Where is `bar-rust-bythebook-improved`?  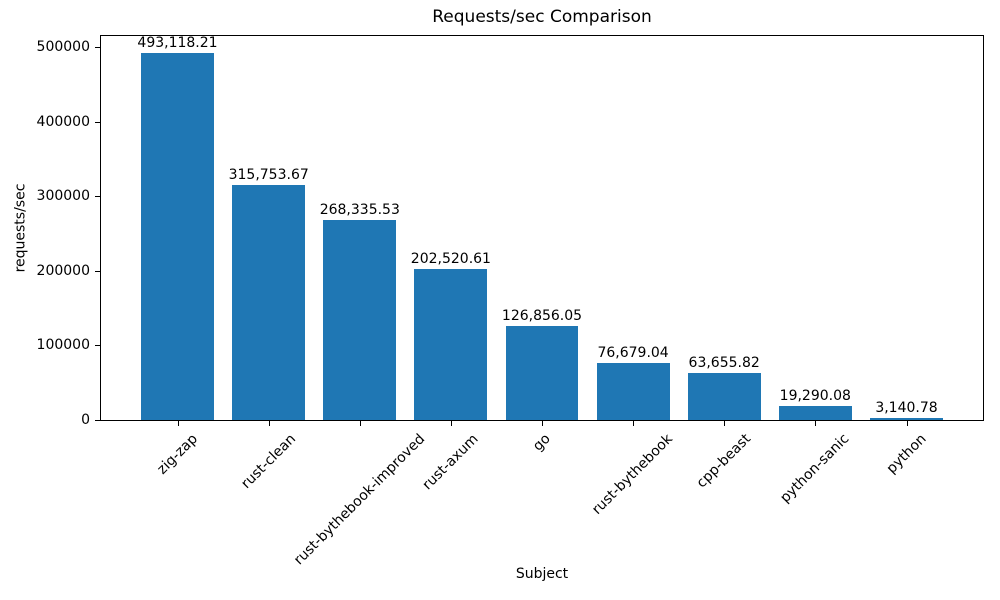 bar-rust-bythebook-improved is located at coordinates (360, 320).